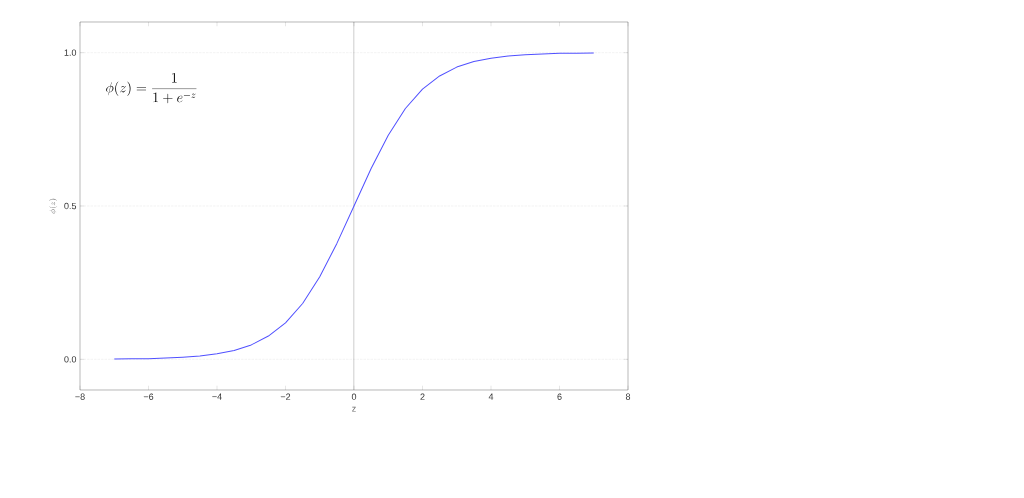 The image size is (1024, 498). I want to click on y-tick-label: 0.0, so click(70, 359).